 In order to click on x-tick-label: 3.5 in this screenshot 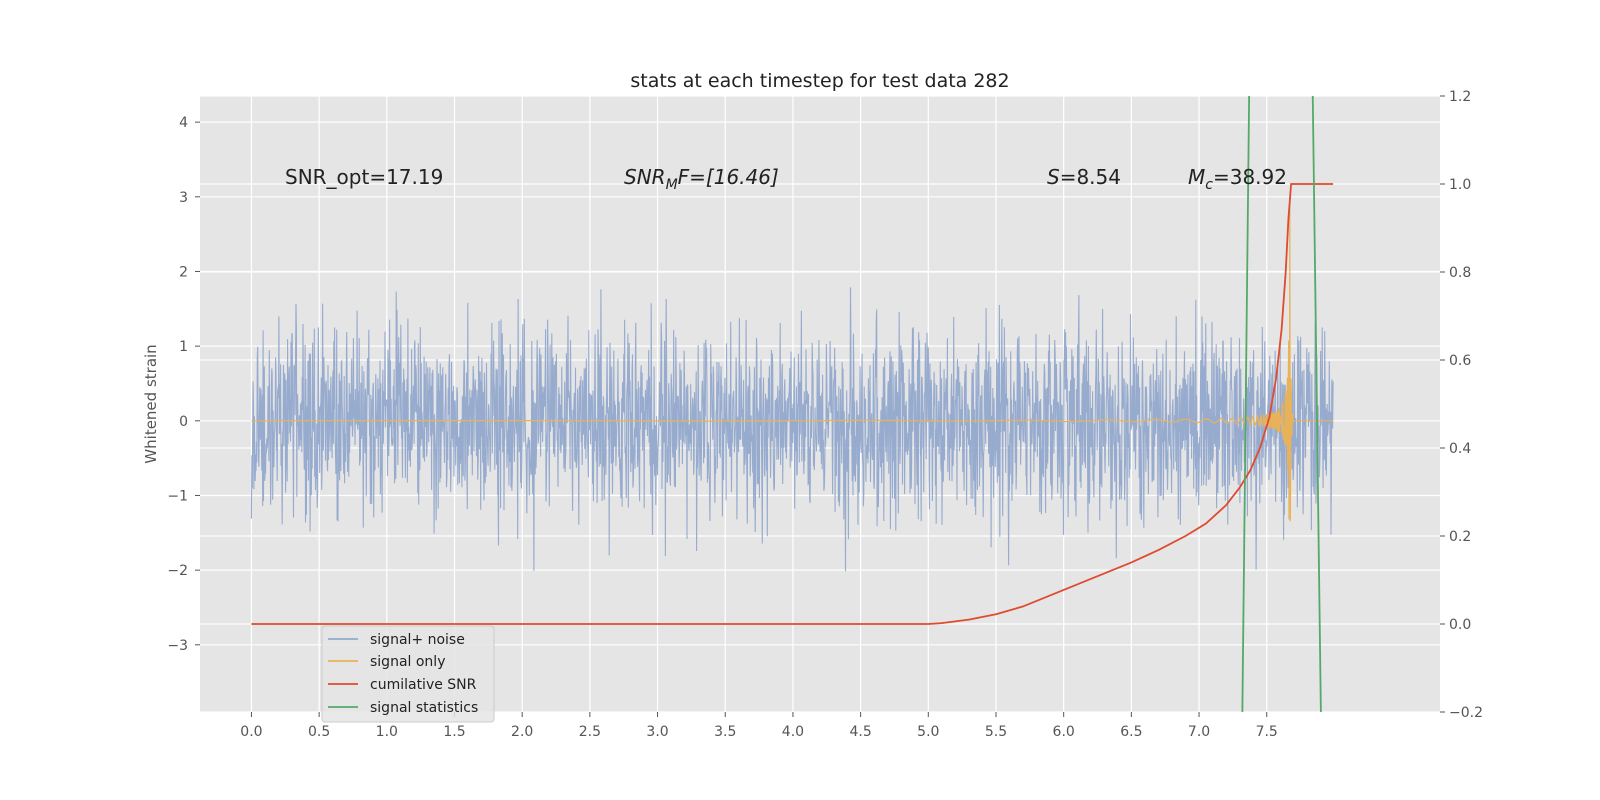, I will do `click(725, 732)`.